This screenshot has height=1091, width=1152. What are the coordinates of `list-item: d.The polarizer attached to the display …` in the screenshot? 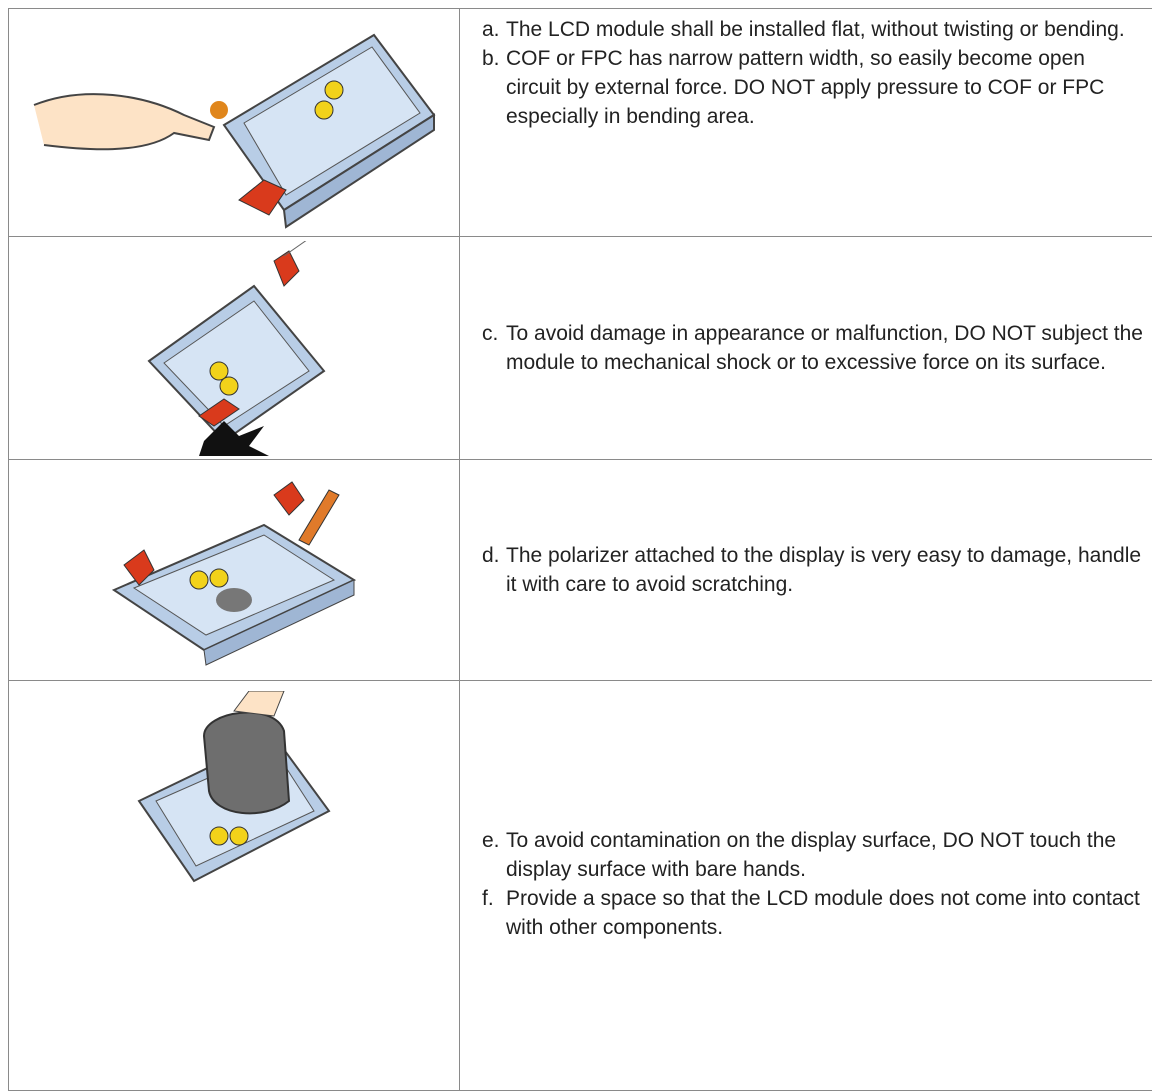 It's located at (812, 570).